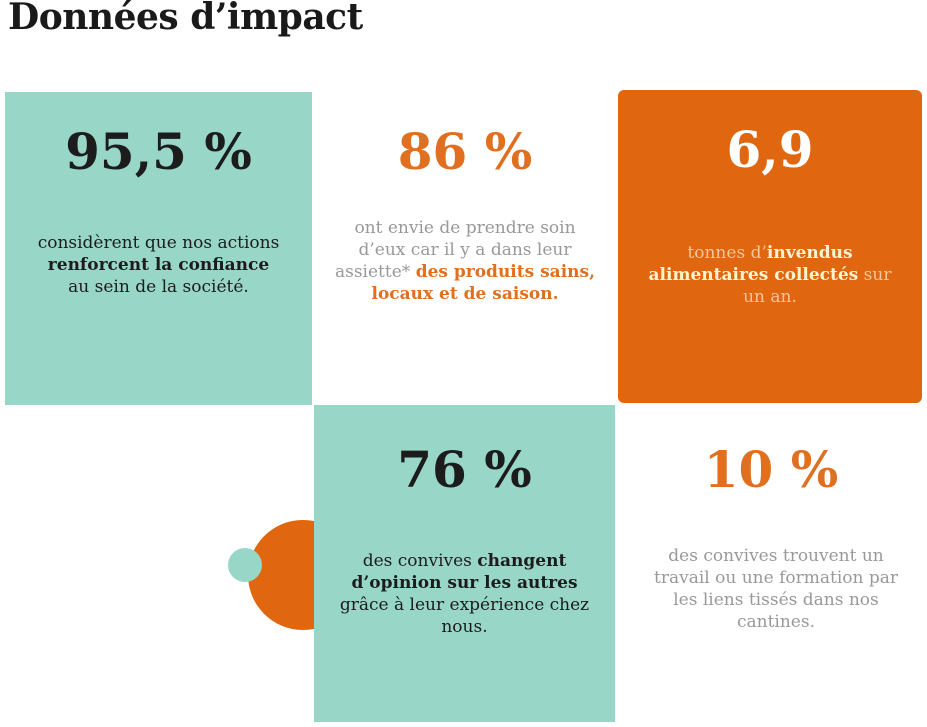 This screenshot has height=727, width=927. I want to click on stat-value: 76 %, so click(464, 469).